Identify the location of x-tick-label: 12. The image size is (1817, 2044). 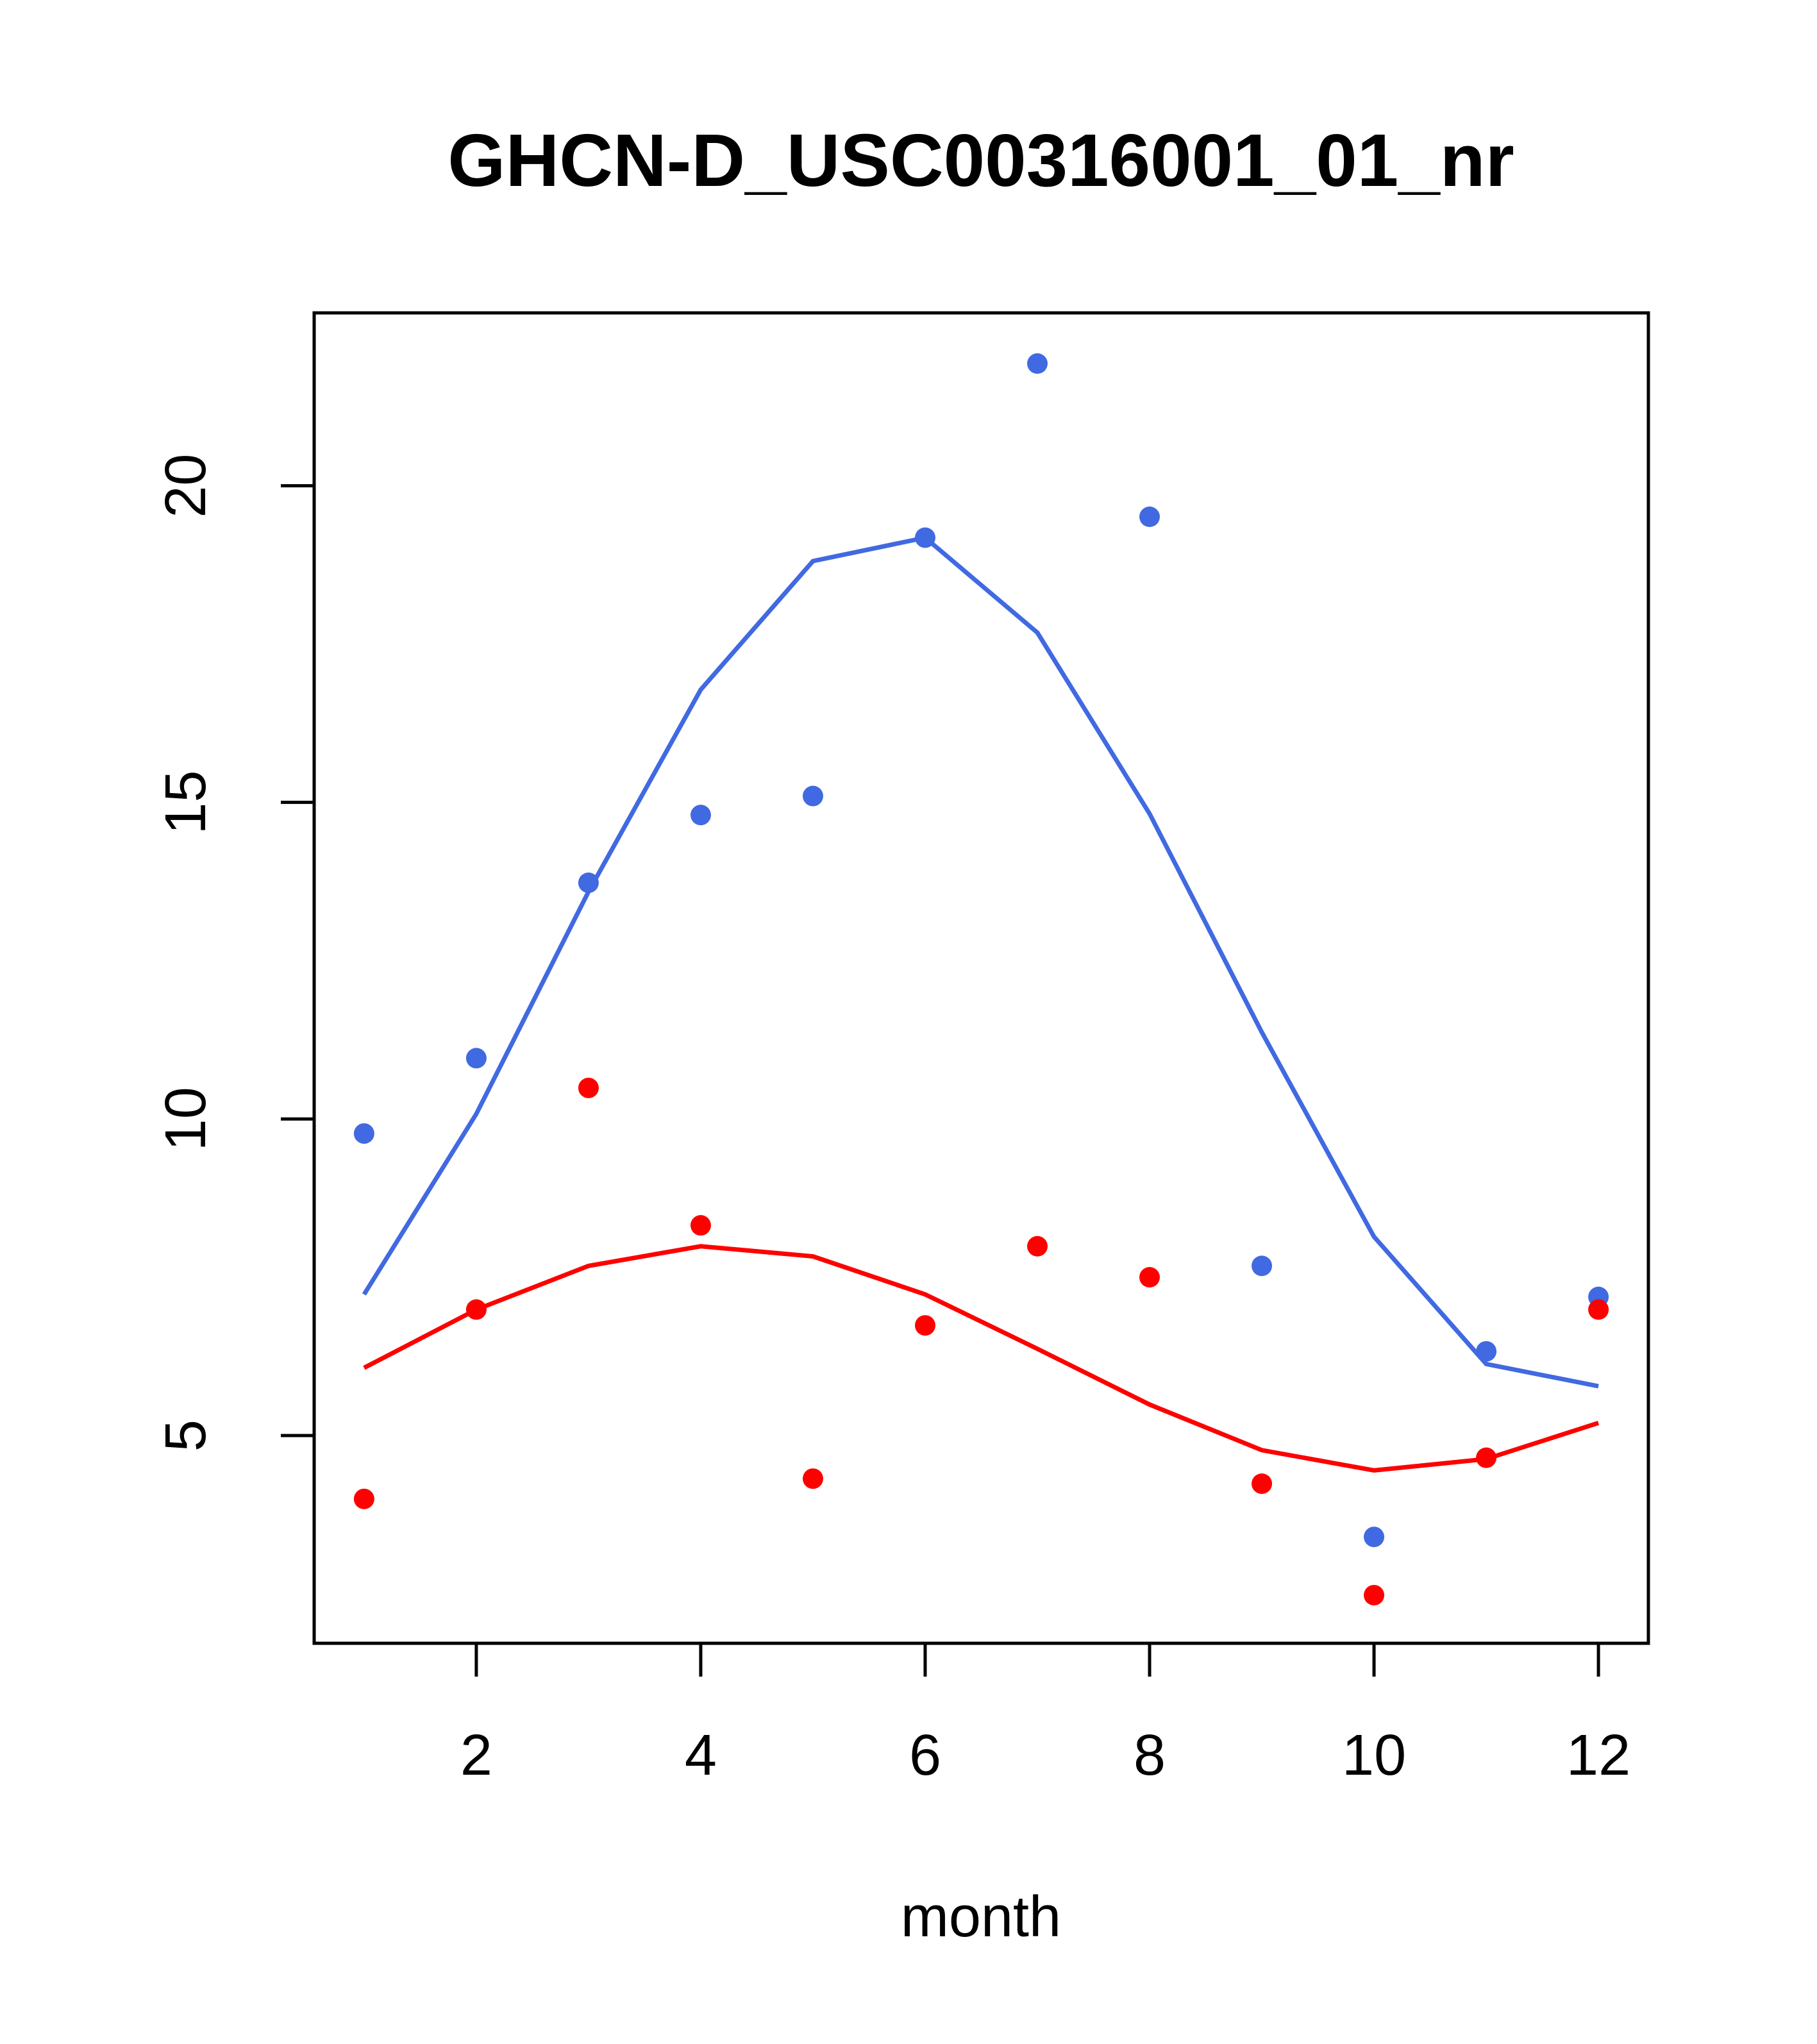
(1598, 1755).